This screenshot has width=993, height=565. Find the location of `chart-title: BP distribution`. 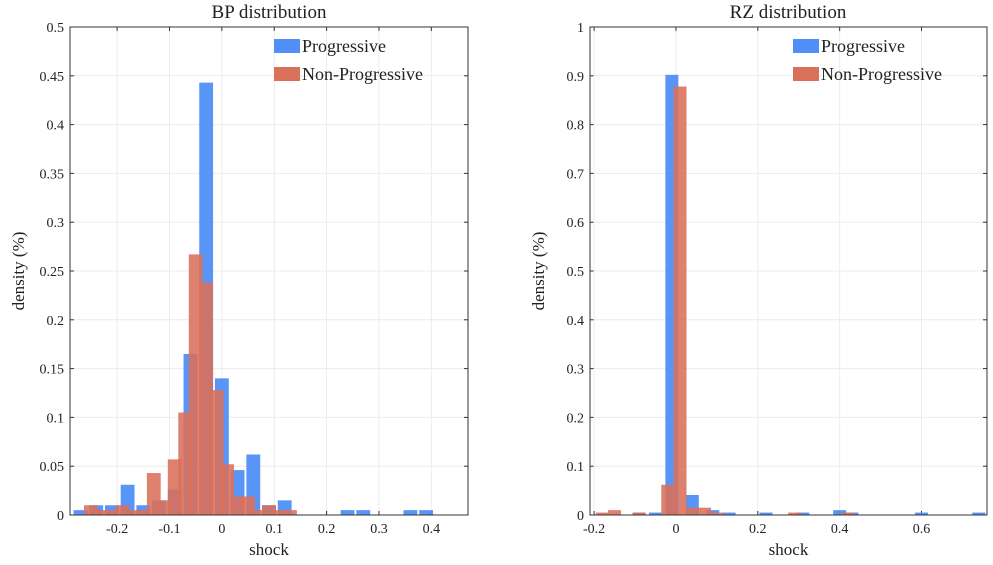

chart-title: BP distribution is located at coordinates (269, 12).